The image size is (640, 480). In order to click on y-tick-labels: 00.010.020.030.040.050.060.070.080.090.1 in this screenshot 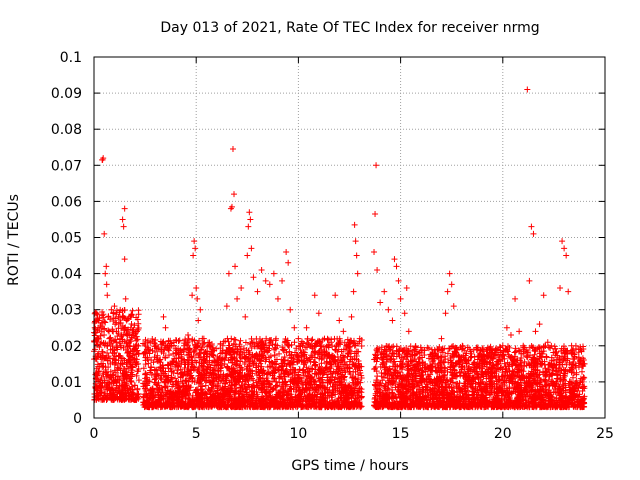, I will do `click(66, 238)`.